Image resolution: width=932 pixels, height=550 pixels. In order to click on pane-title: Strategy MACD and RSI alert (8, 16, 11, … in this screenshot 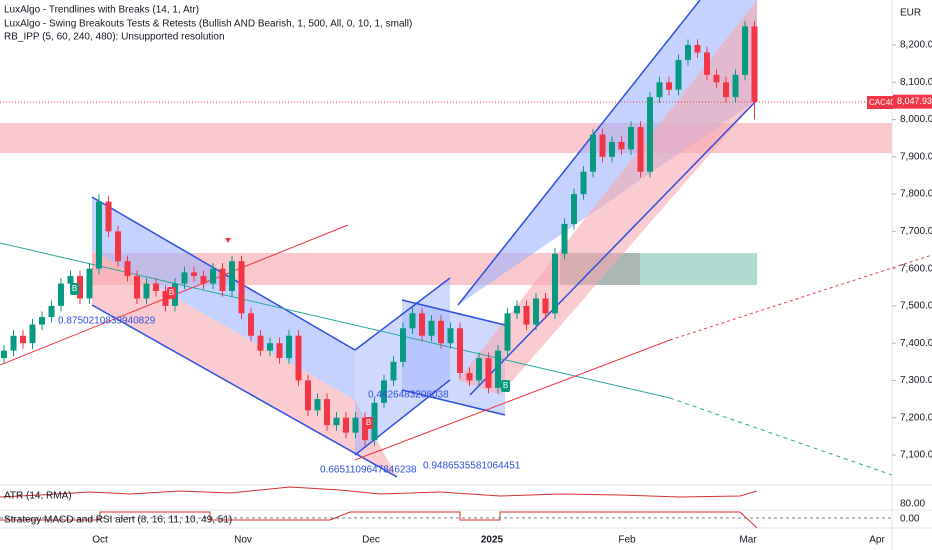, I will do `click(118, 520)`.